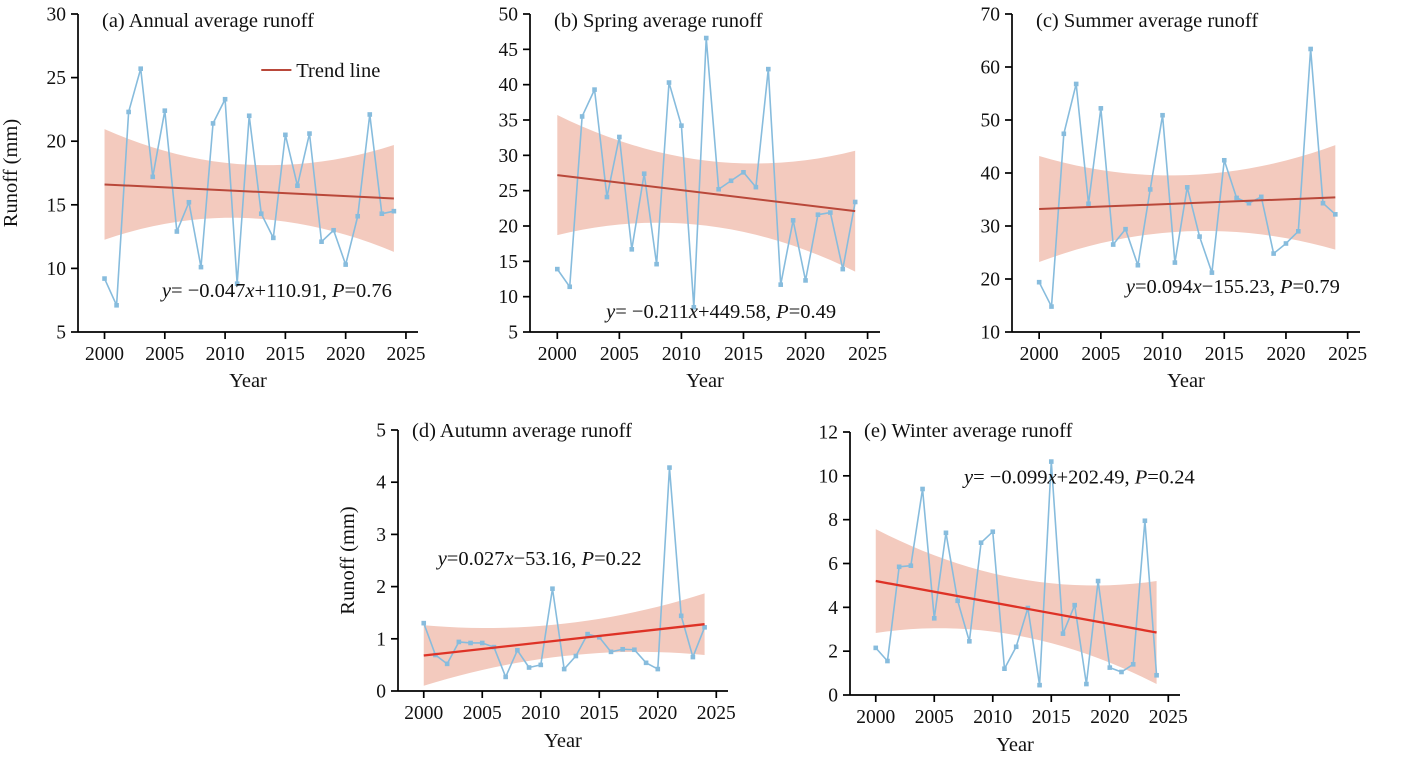  I want to click on y-tick-label: 10, so click(57, 269).